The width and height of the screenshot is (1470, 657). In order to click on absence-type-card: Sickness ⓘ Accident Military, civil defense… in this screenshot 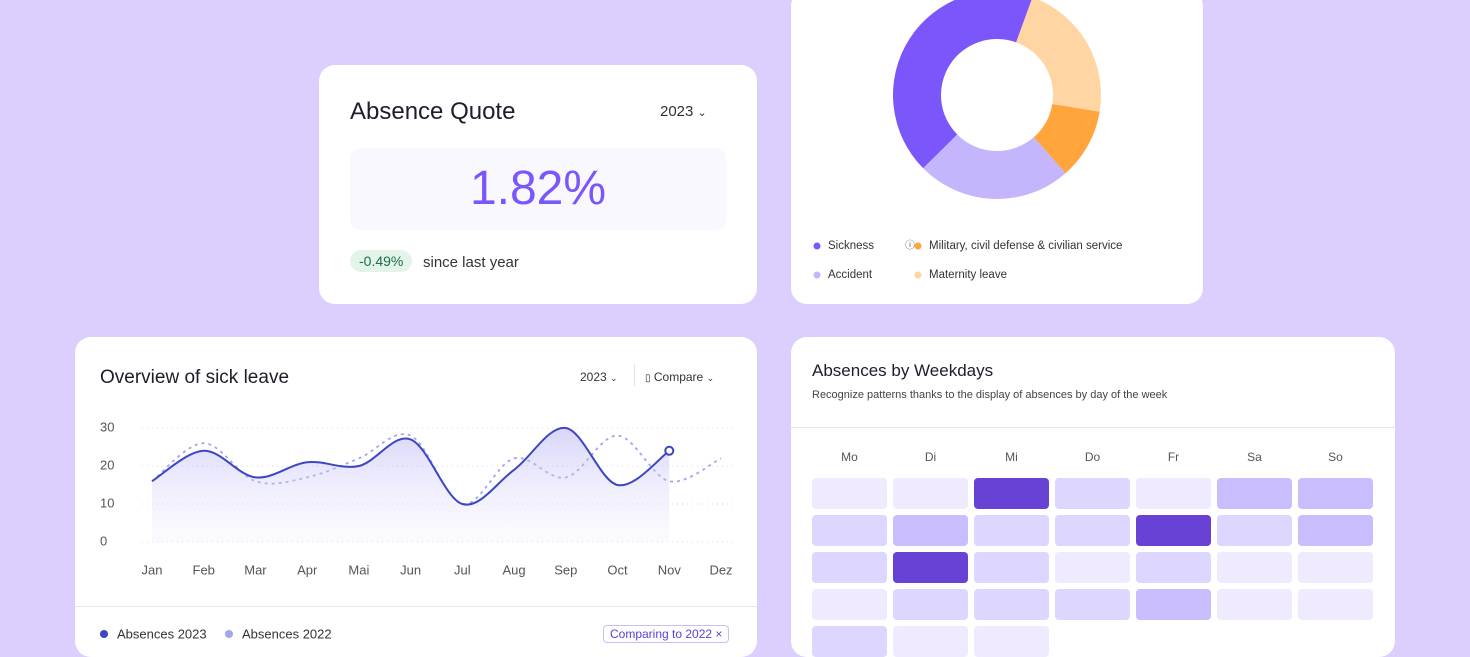, I will do `click(997, 152)`.